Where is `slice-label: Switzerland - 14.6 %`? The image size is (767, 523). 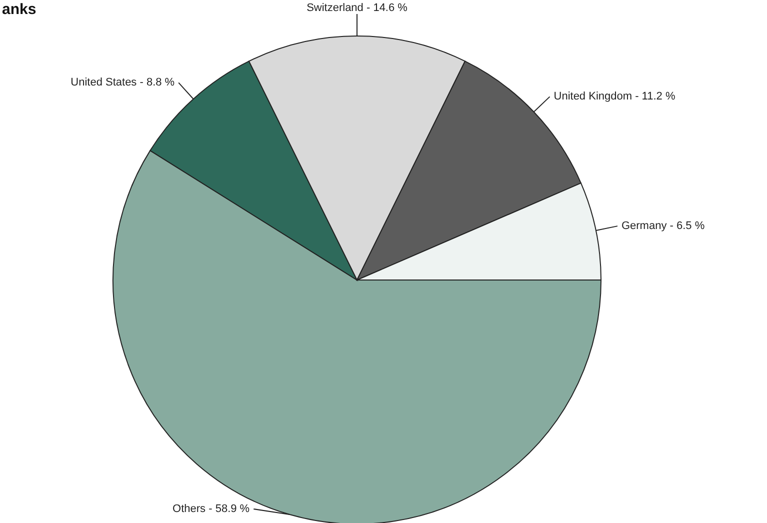 slice-label: Switzerland - 14.6 % is located at coordinates (357, 8).